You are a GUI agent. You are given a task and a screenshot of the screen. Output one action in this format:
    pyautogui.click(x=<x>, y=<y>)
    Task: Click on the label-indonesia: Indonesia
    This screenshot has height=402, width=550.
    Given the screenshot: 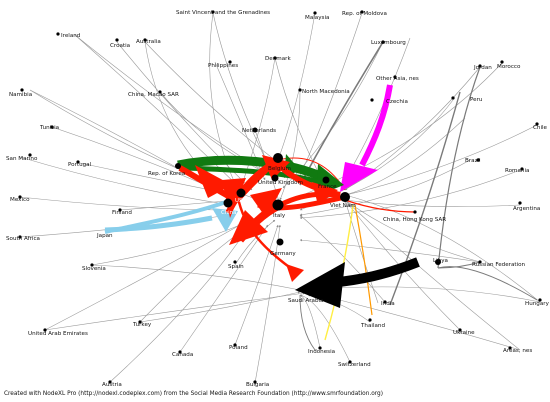 What is the action you would take?
    pyautogui.click(x=321, y=352)
    